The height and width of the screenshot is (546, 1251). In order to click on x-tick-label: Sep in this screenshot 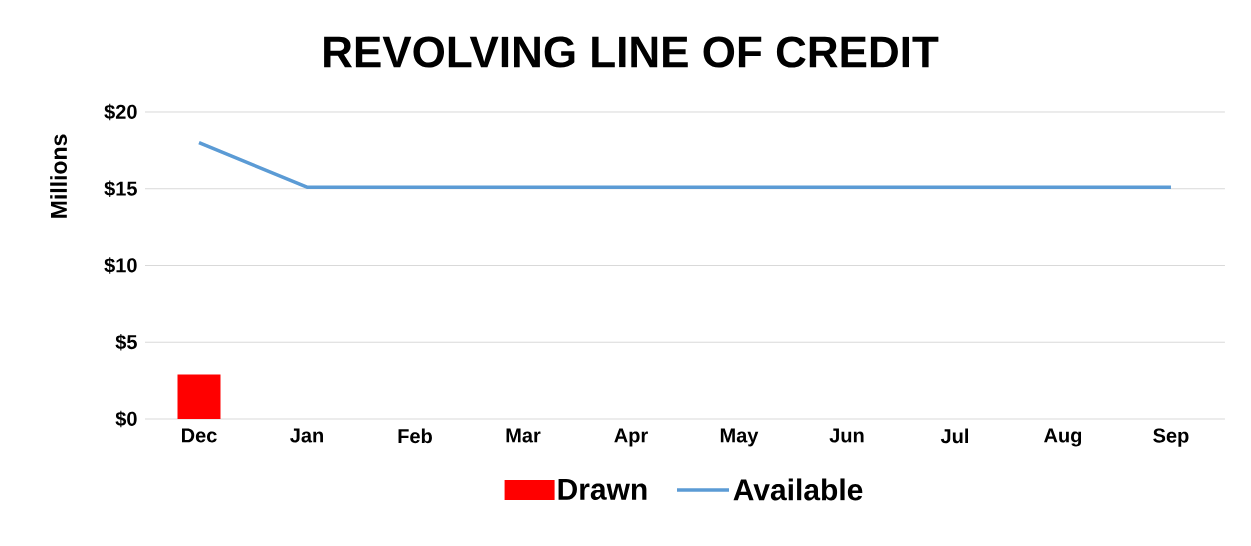, I will do `click(1171, 437)`.